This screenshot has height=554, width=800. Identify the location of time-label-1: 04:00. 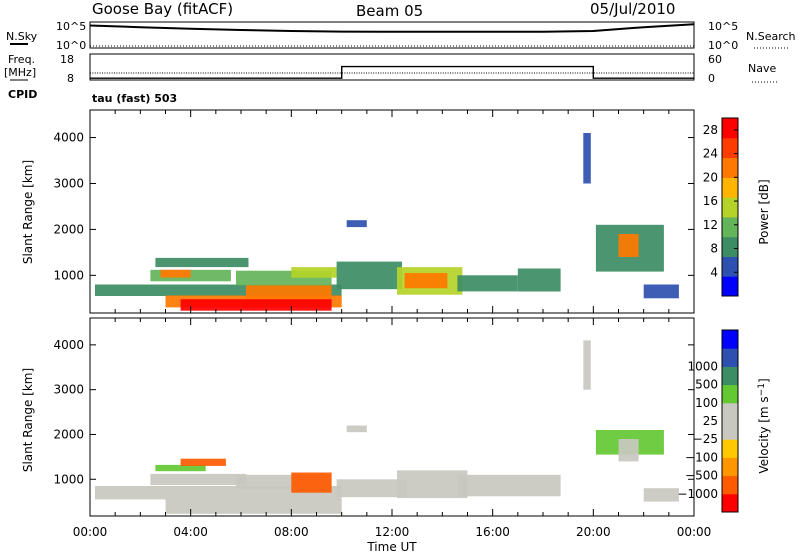
(190, 532).